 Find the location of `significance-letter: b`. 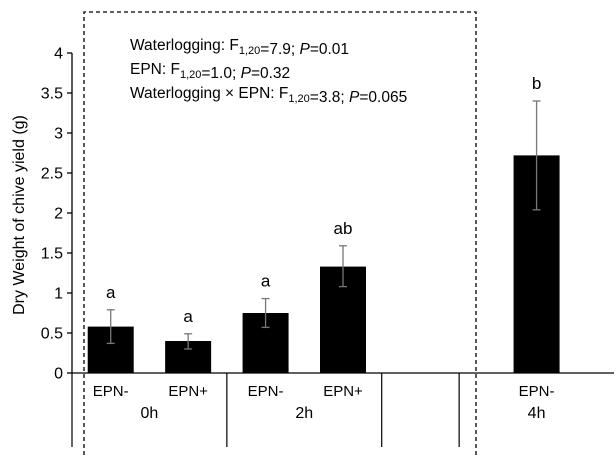

significance-letter: b is located at coordinates (536, 83).